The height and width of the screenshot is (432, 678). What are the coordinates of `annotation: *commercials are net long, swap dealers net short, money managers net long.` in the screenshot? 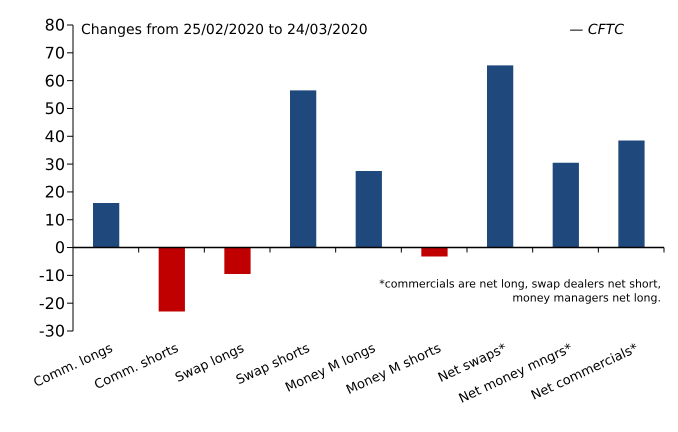 It's located at (520, 291).